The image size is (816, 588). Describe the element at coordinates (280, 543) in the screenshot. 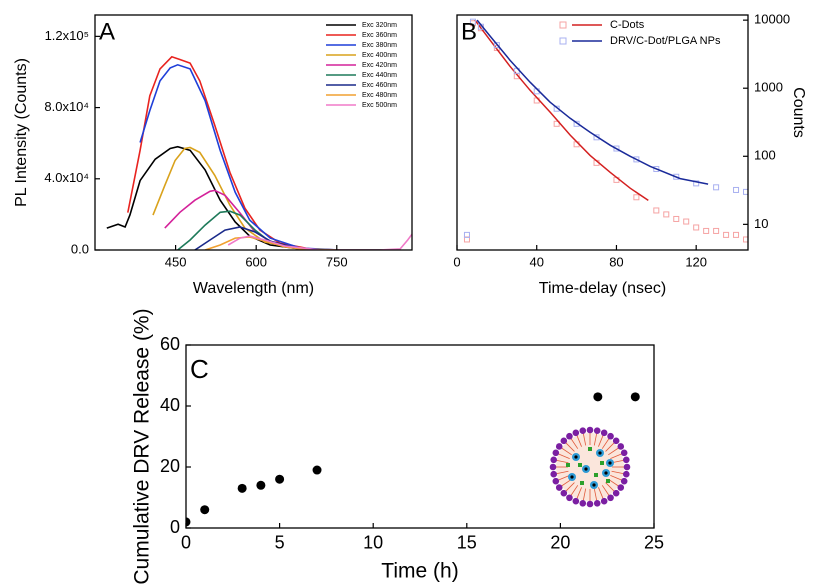

I see `x-tick-label: 5` at that location.